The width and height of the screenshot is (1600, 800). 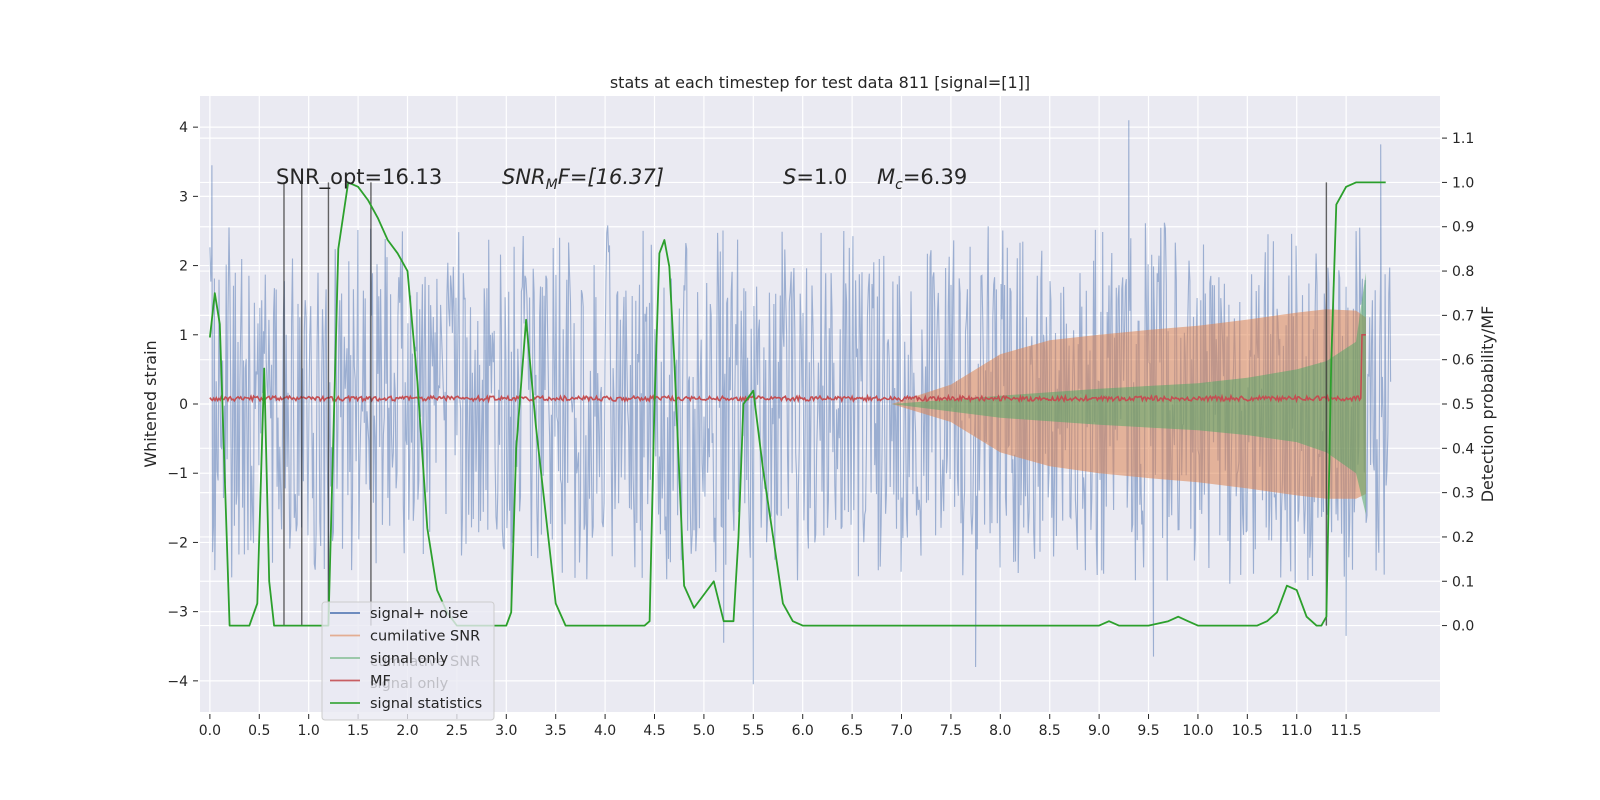 I want to click on annotation-s: S=1.0, so click(x=815, y=177).